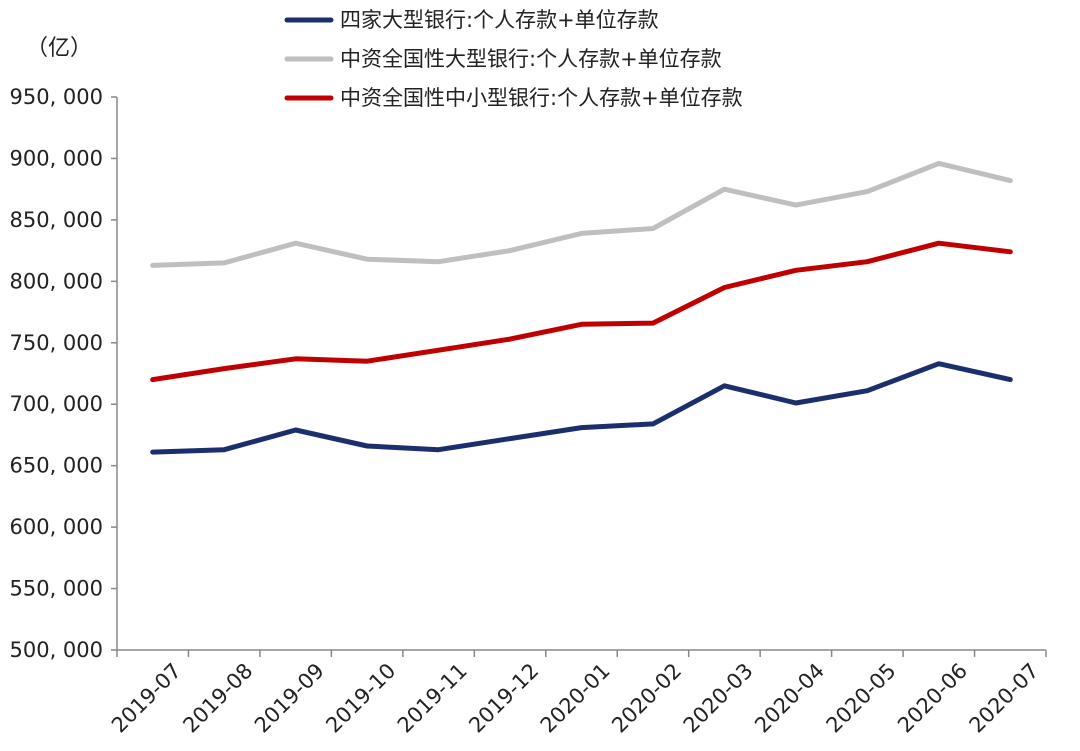 This screenshot has height=751, width=1080. Describe the element at coordinates (56, 589) in the screenshot. I see `y-tick-label: 550, 000` at that location.